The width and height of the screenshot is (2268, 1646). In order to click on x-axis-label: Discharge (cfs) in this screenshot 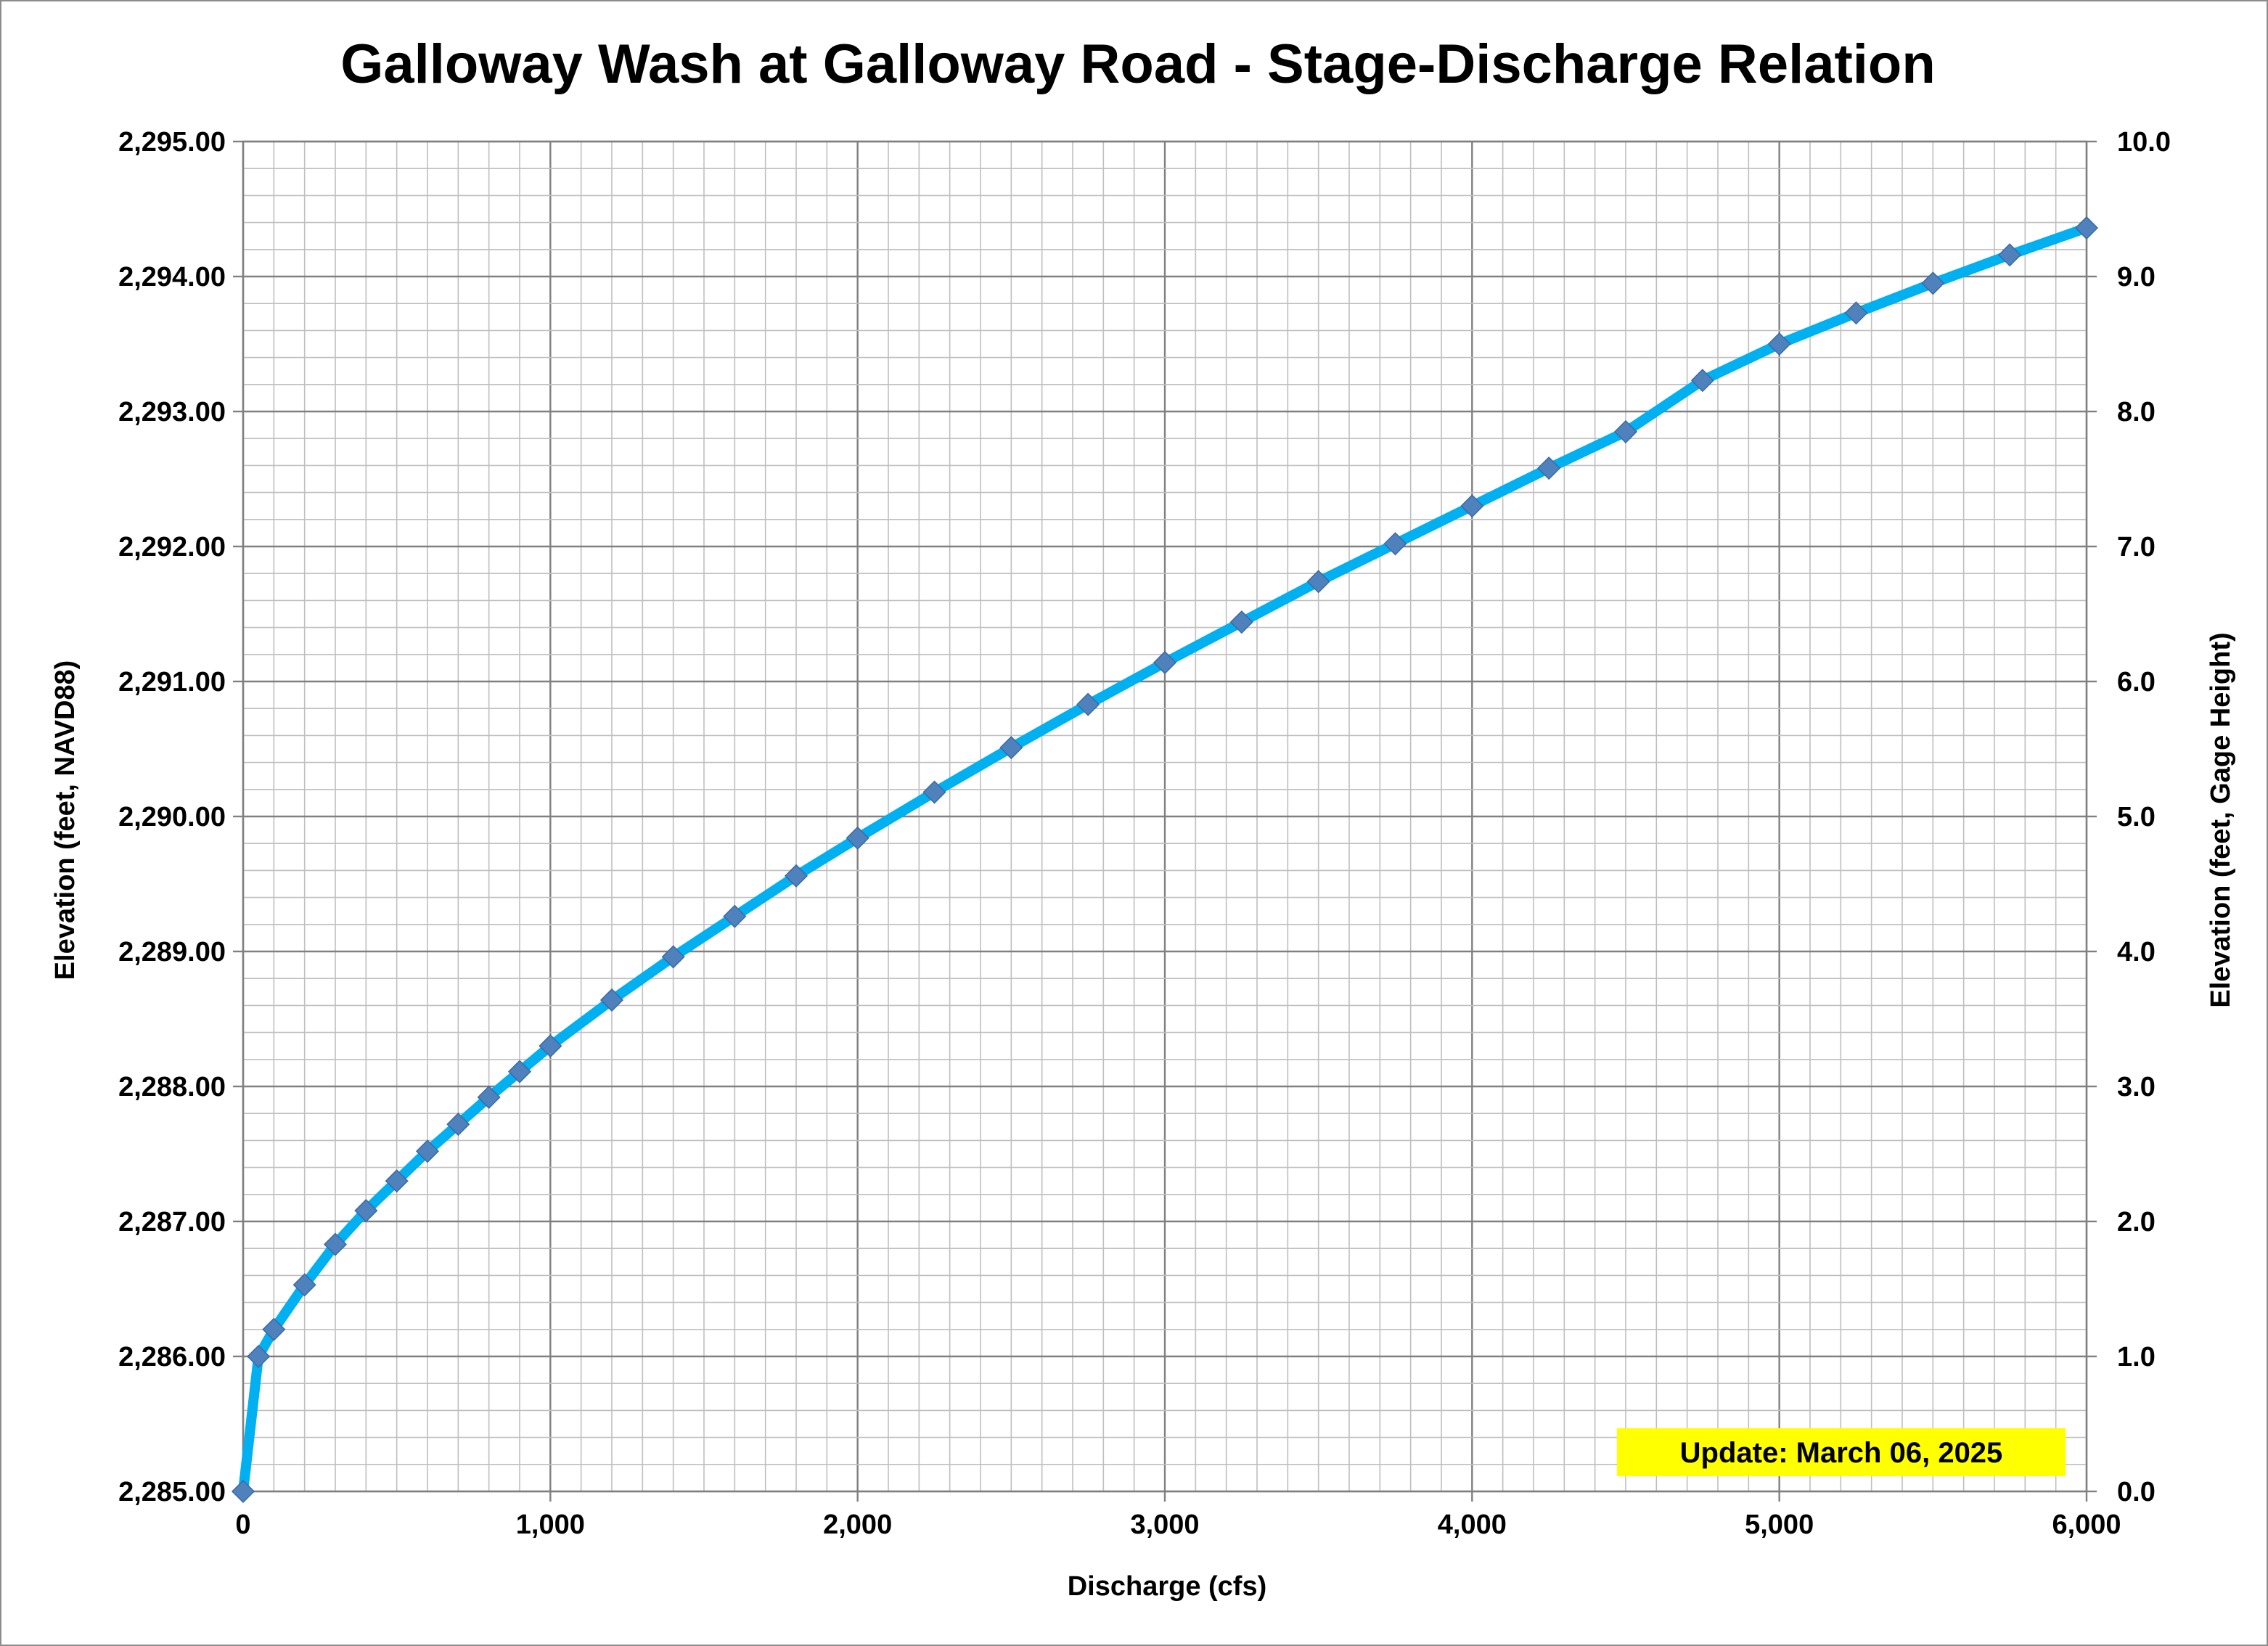, I will do `click(1167, 1586)`.